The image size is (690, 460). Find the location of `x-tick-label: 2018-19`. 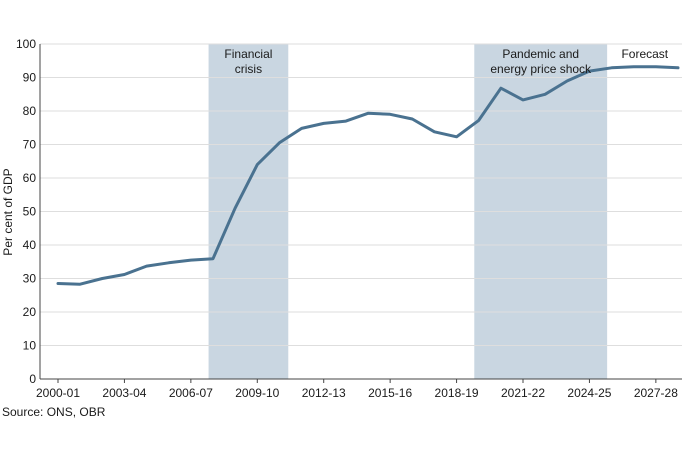

x-tick-label: 2018-19 is located at coordinates (457, 393).